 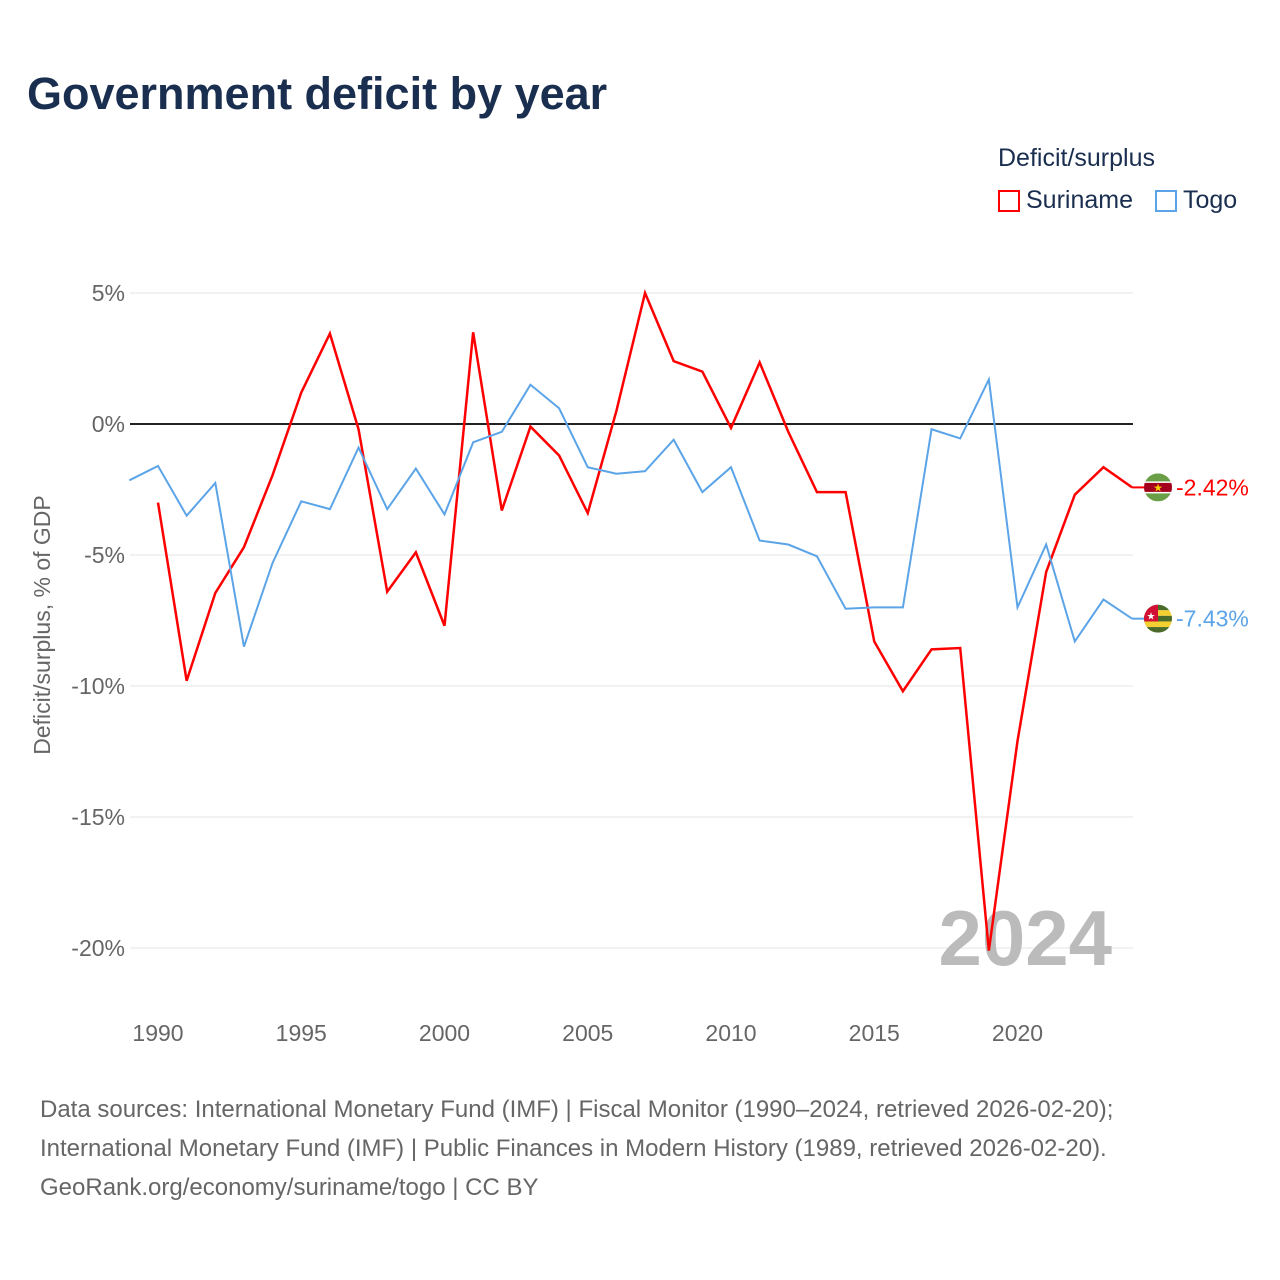 I want to click on y-tick-label: 0%, so click(x=108, y=424).